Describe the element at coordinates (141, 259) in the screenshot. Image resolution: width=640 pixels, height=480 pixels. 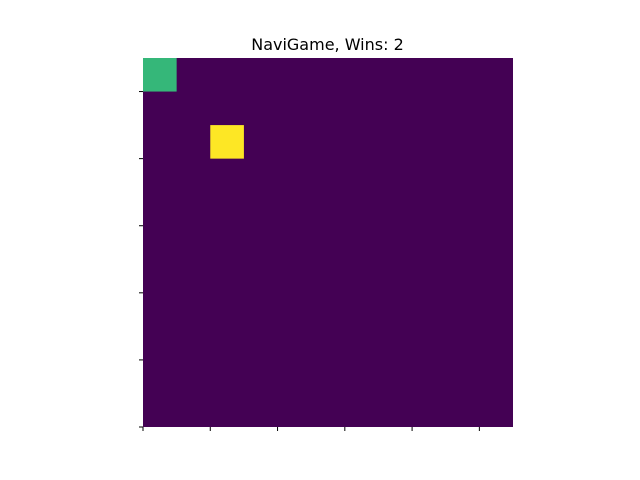
I see `y-axis-ticks` at that location.